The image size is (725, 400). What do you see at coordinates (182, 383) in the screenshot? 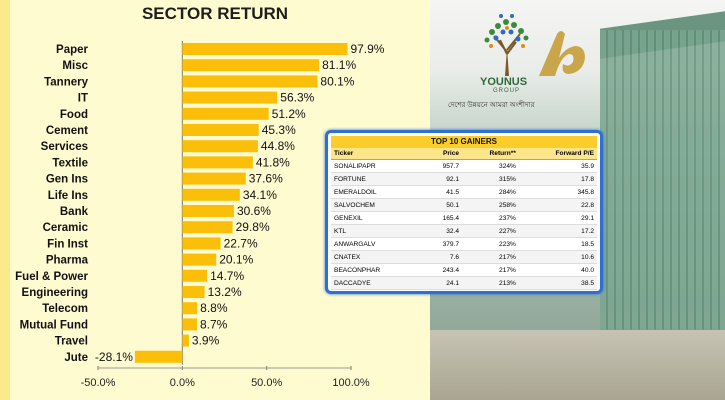
I see `x-tick-label: 0.0%` at bounding box center [182, 383].